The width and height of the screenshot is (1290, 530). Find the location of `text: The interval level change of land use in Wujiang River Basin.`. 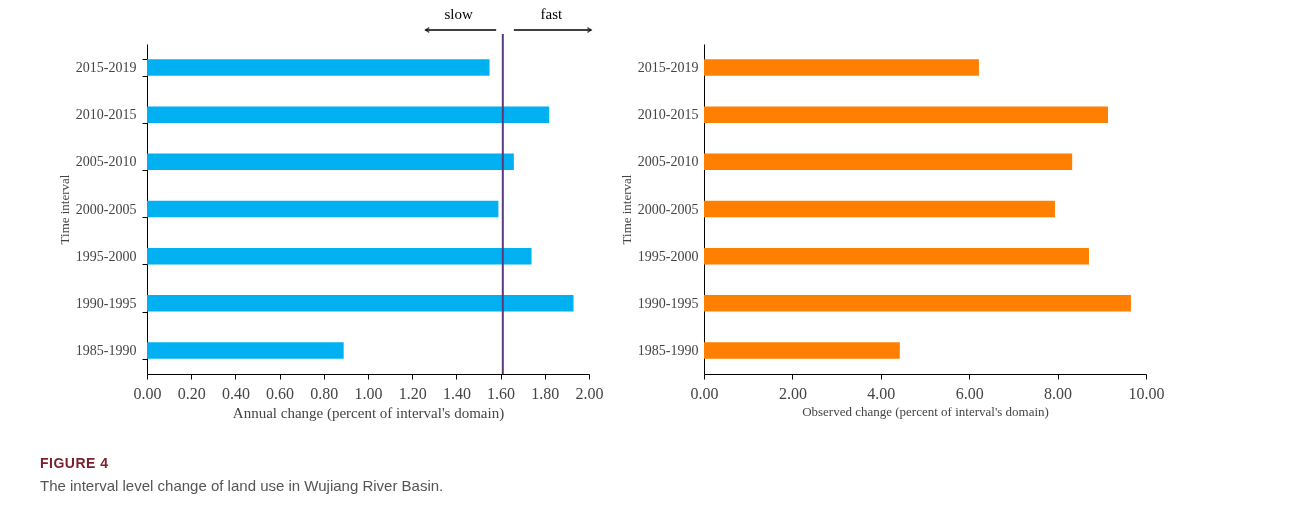

text: The interval level change of land use in Wujiang River Basin. is located at coordinates (242, 485).